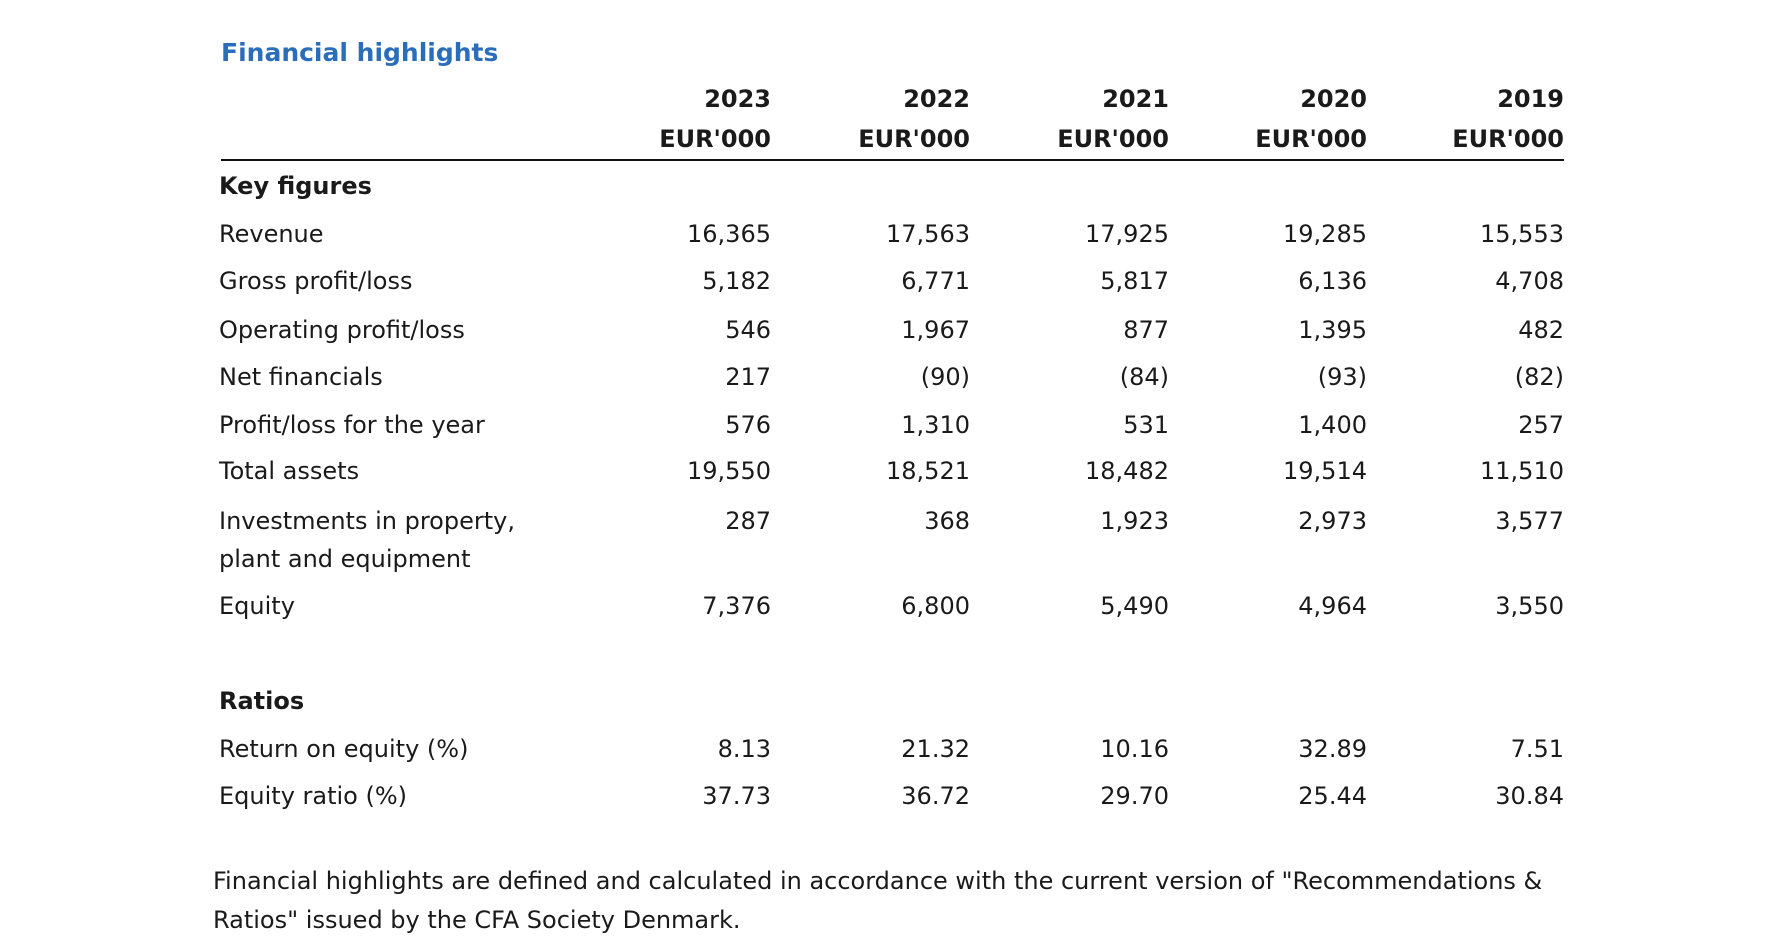 The image size is (1788, 952). Describe the element at coordinates (295, 186) in the screenshot. I see `section-heading: Key figures` at that location.